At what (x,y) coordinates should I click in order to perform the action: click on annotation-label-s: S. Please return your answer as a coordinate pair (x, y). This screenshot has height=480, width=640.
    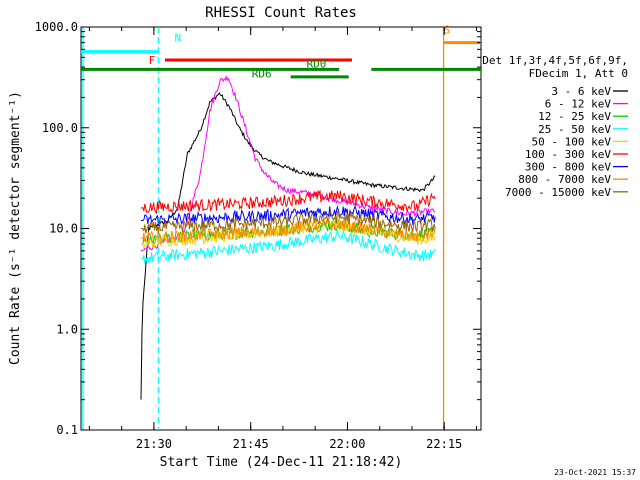
    Looking at the image, I should click on (446, 30).